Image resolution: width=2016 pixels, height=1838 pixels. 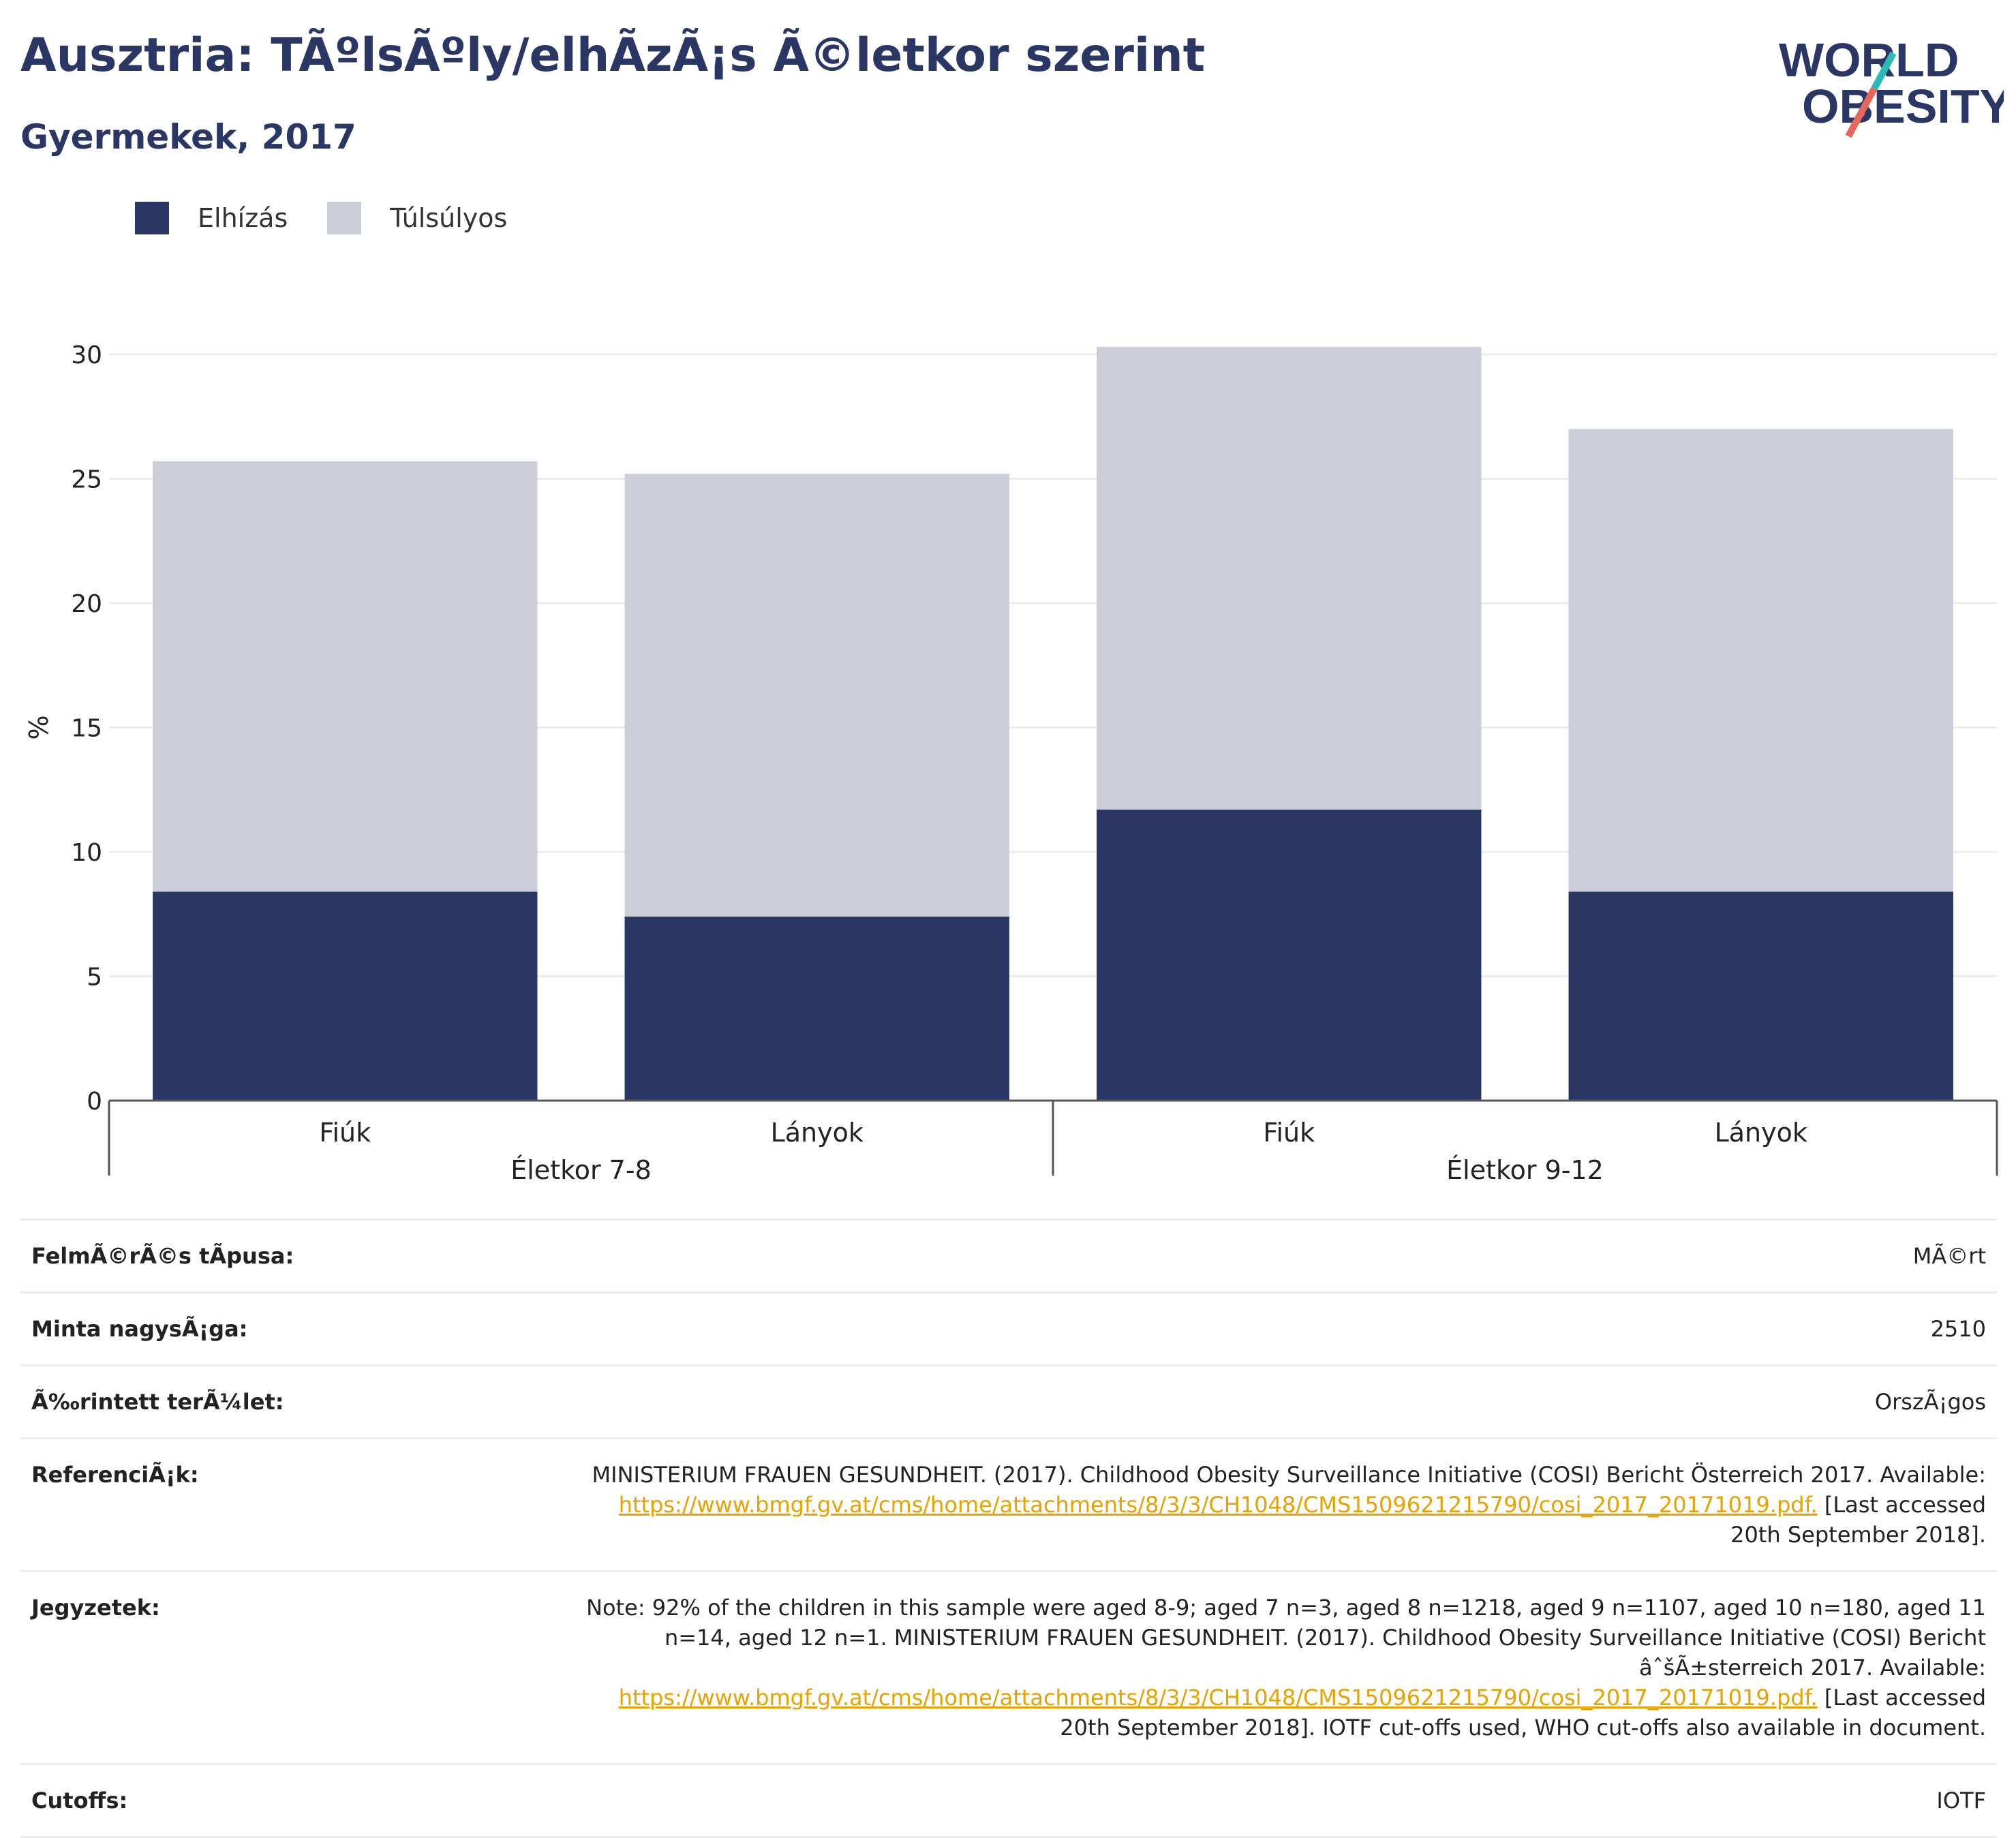 I want to click on y-tick-label: 25, so click(x=86, y=480).